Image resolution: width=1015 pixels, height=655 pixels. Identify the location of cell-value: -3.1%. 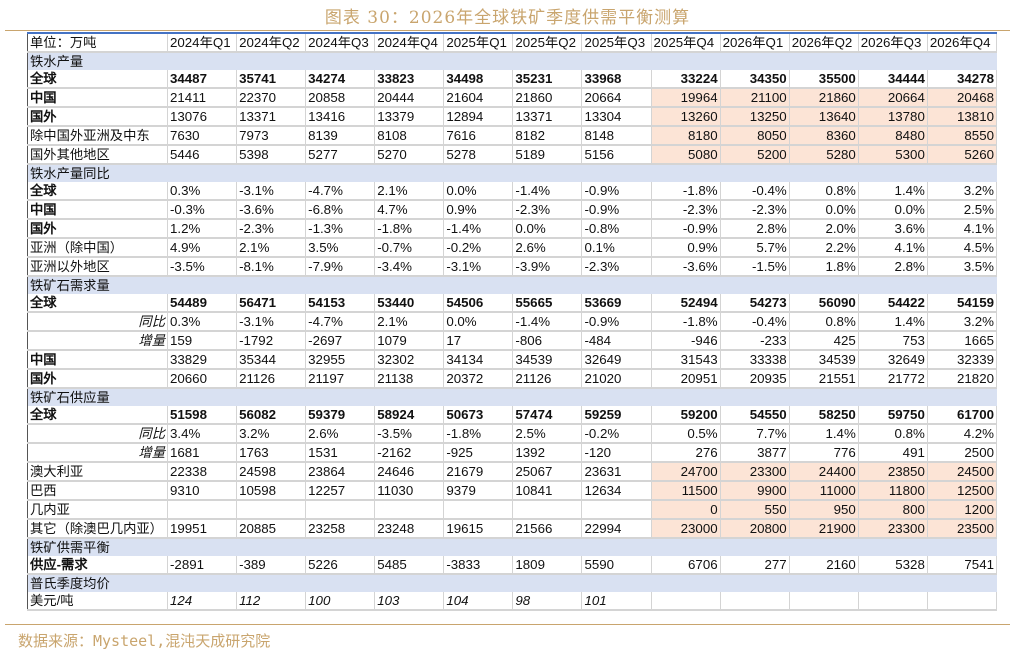
(271, 191).